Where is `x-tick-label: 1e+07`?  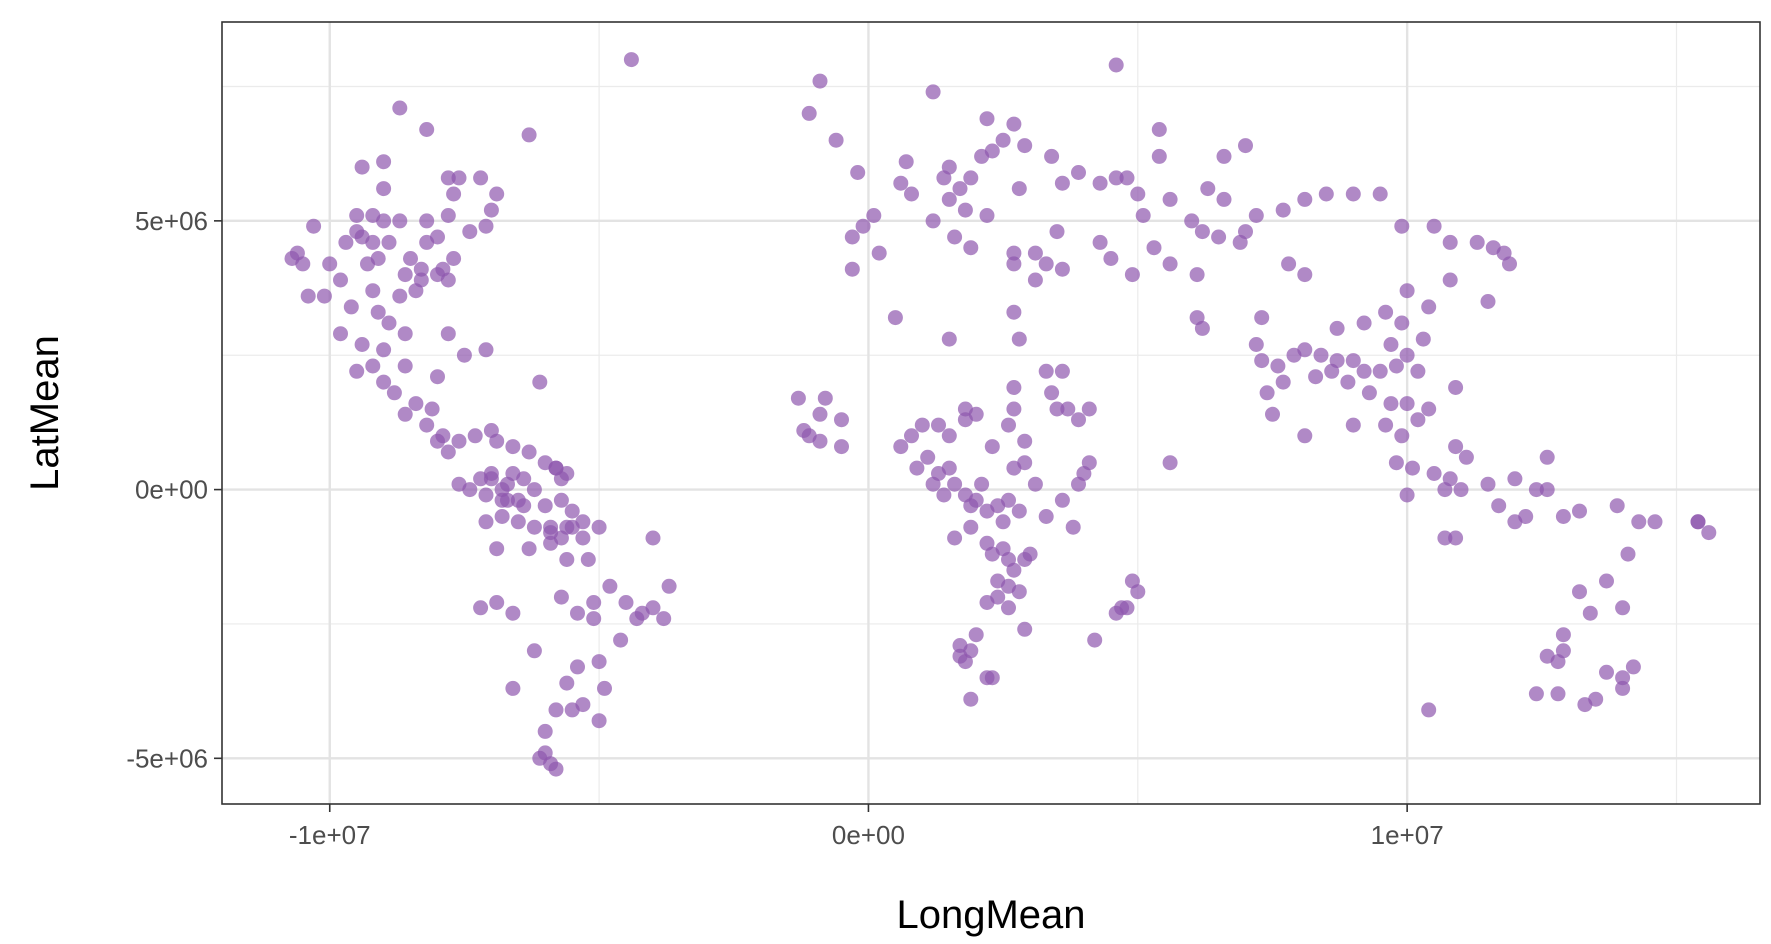
x-tick-label: 1e+07 is located at coordinates (1407, 835).